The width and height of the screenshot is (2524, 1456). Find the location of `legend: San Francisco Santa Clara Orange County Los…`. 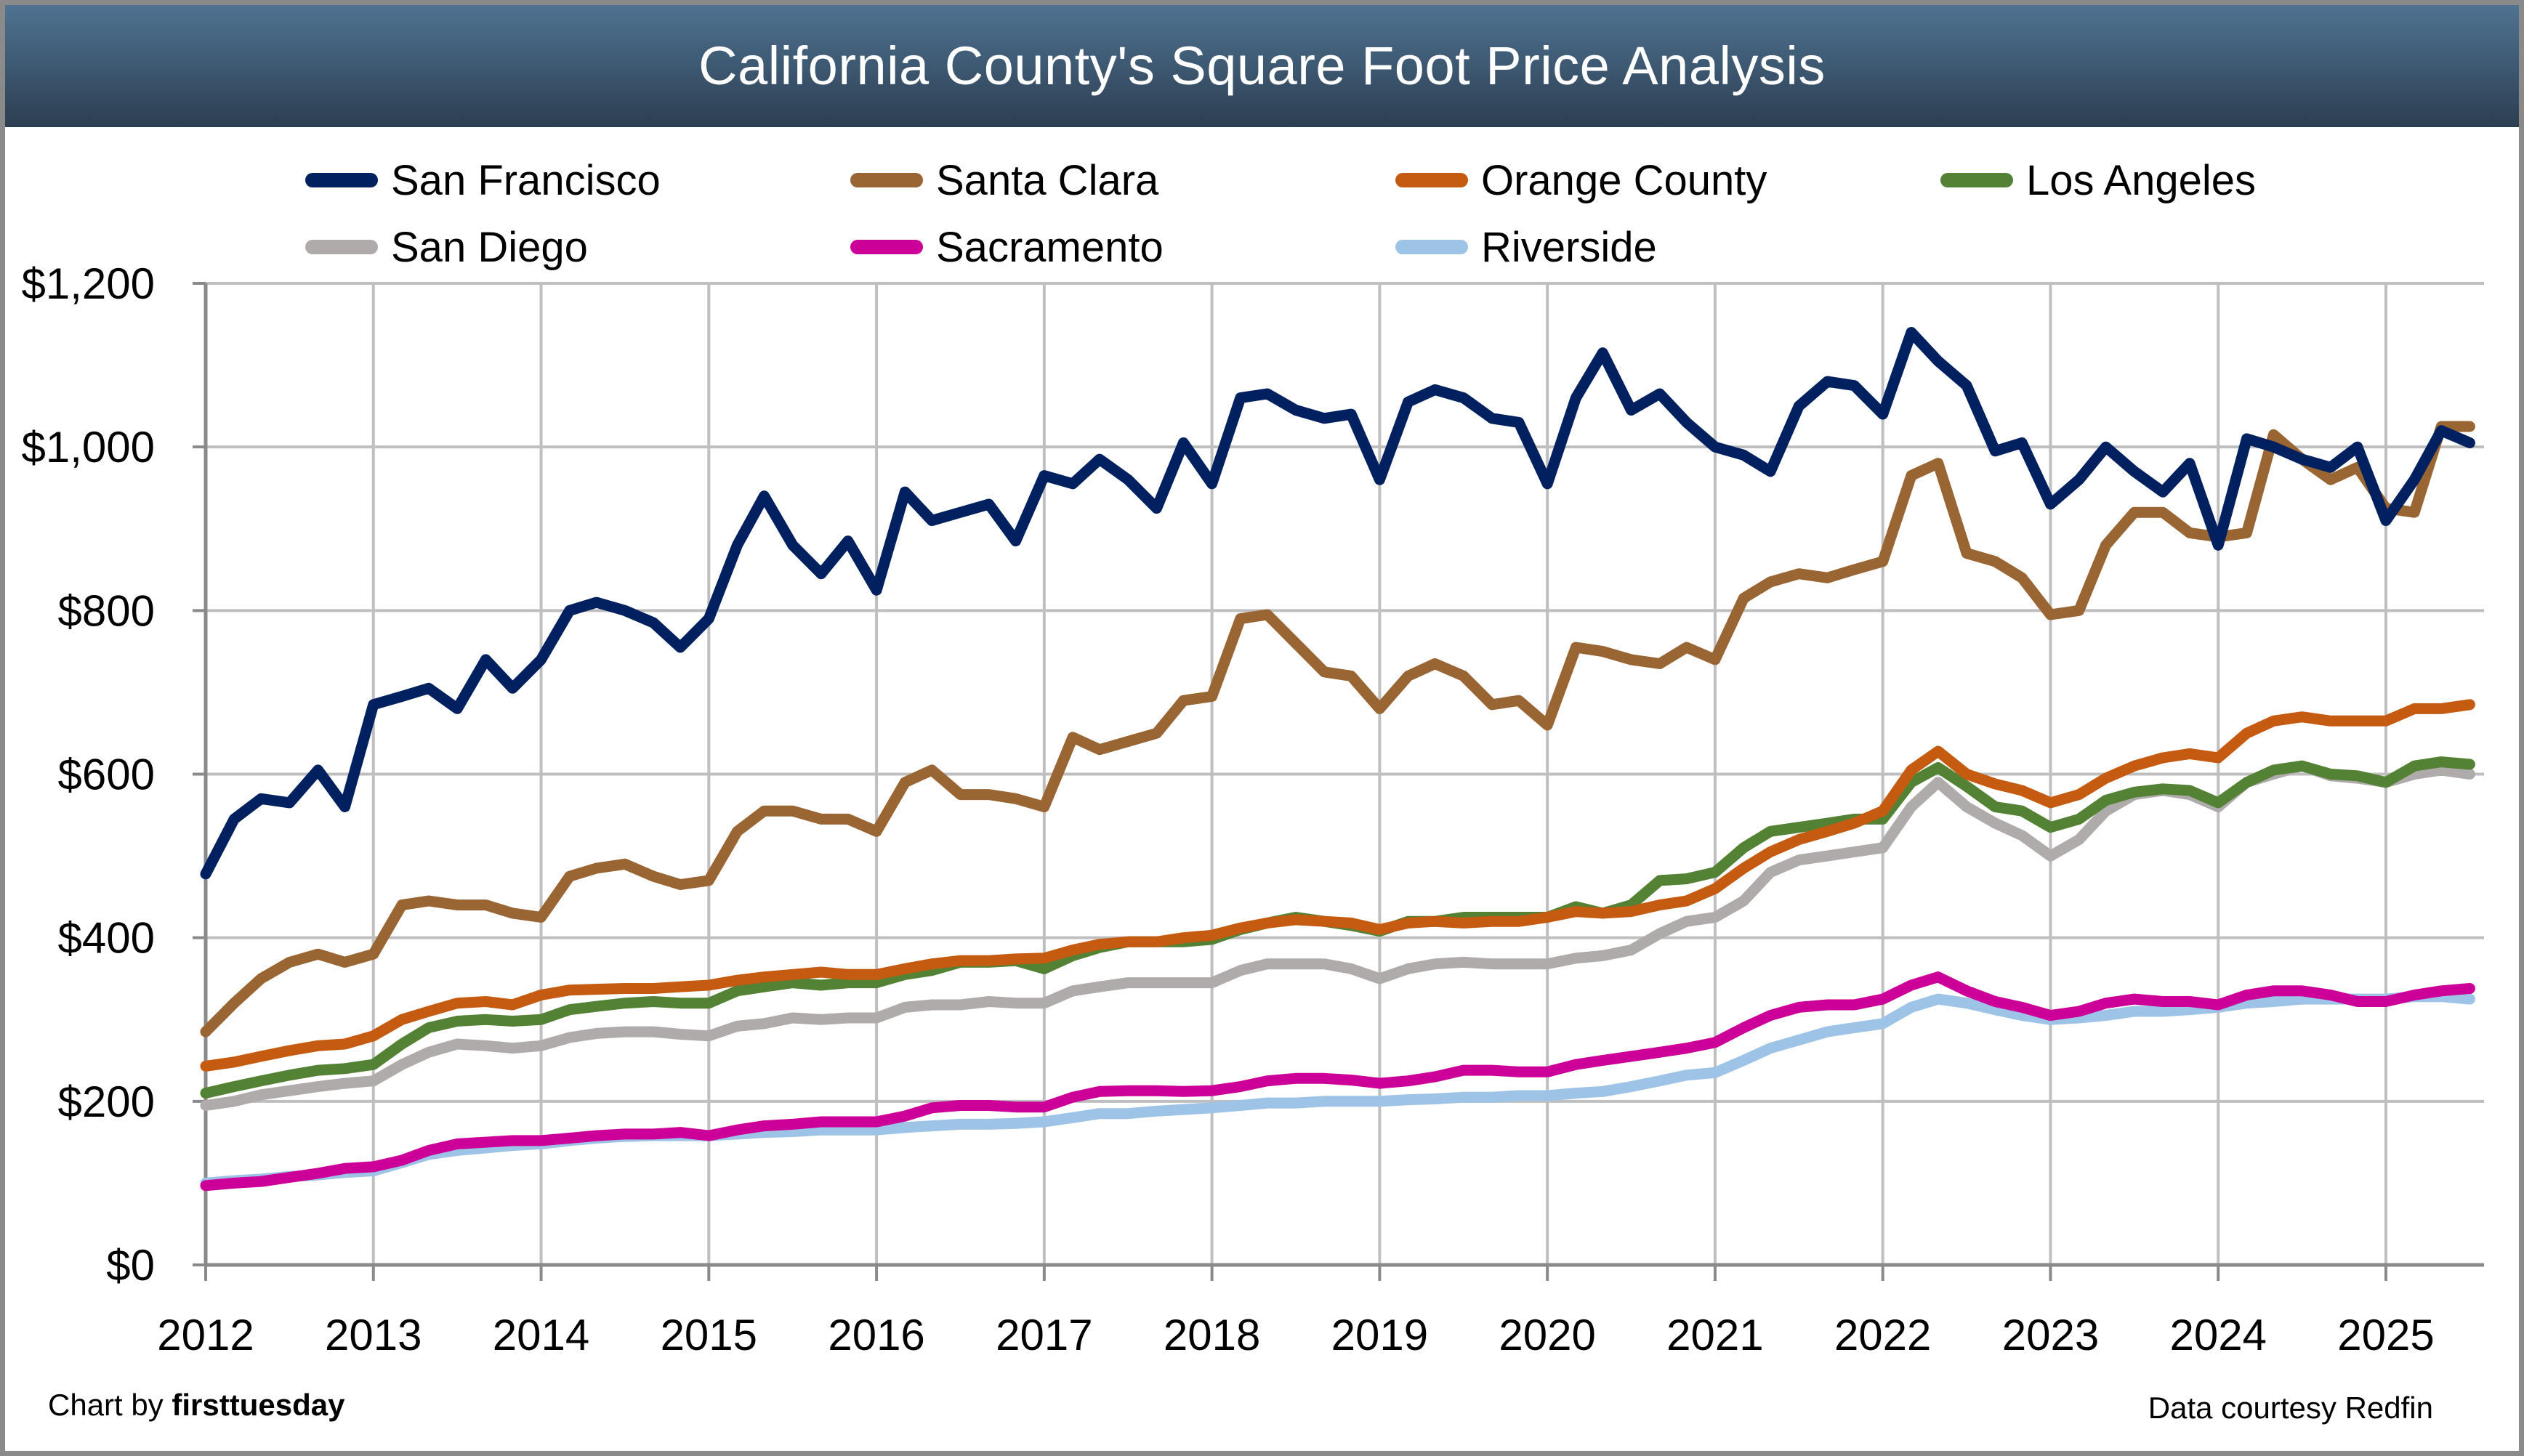

legend: San Francisco Santa Clara Orange County Los… is located at coordinates (1262, 207).